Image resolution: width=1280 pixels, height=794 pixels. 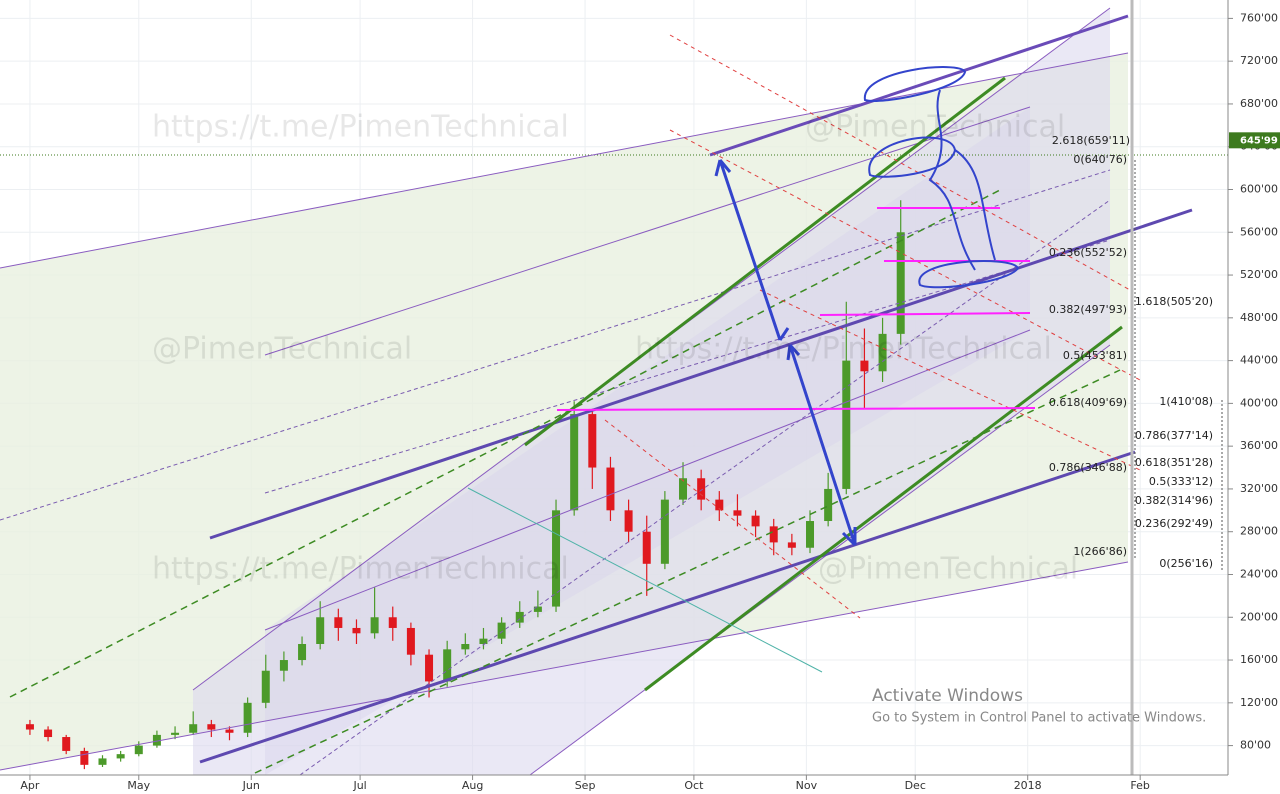 I want to click on y-tick-label: 680'00, so click(x=1259, y=103).